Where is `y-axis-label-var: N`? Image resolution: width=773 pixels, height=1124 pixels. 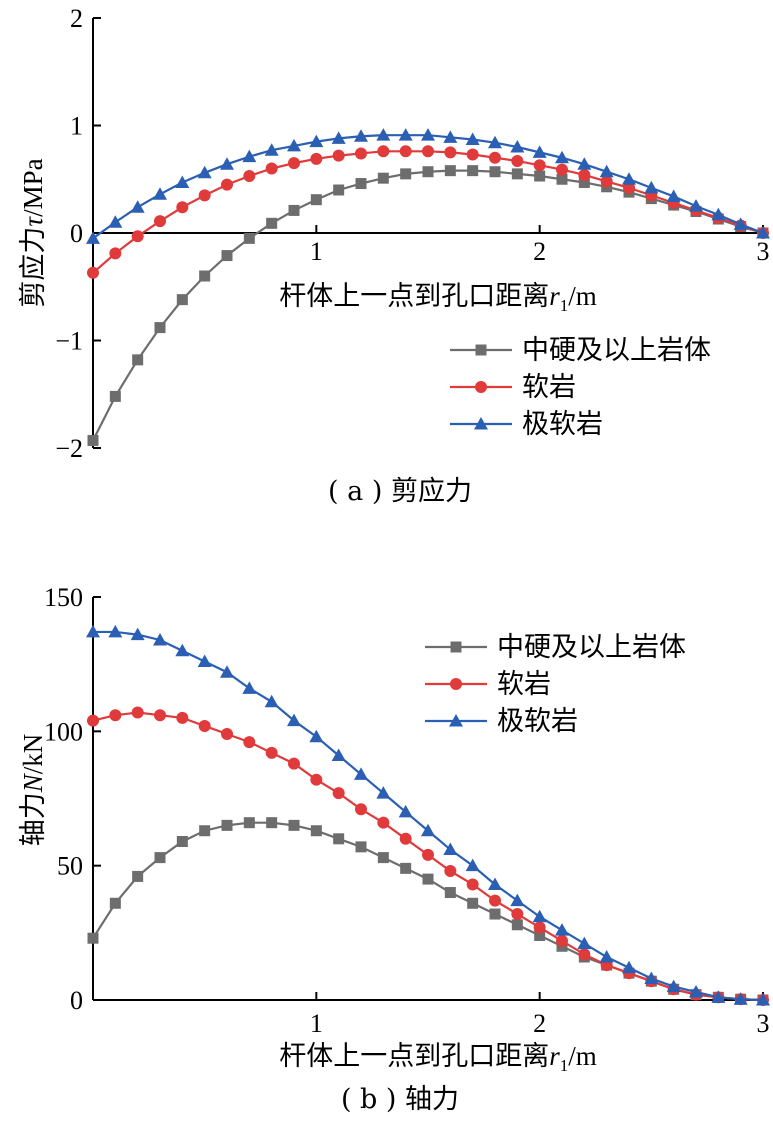 y-axis-label-var: N is located at coordinates (33, 782).